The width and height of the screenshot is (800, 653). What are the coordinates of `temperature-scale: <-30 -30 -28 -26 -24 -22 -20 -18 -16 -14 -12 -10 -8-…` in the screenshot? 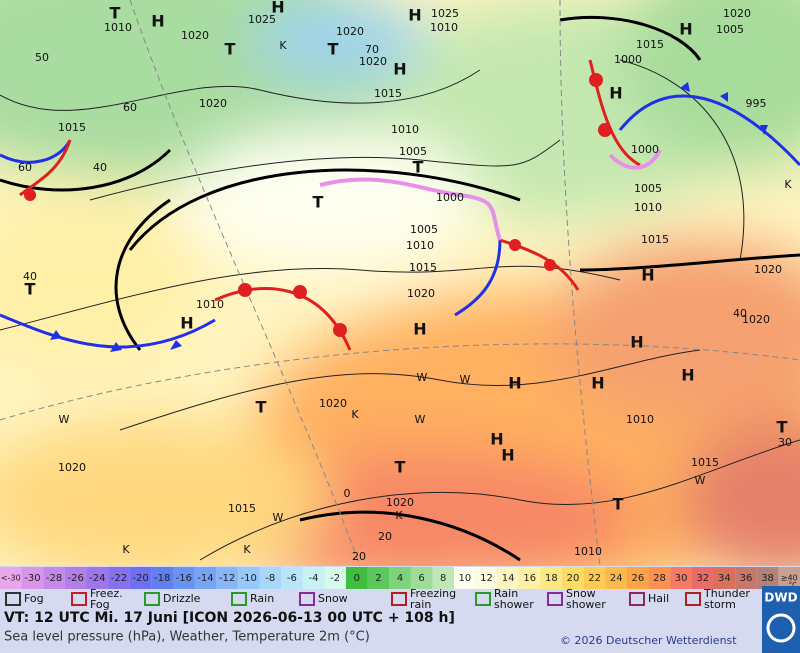 It's located at (400, 578).